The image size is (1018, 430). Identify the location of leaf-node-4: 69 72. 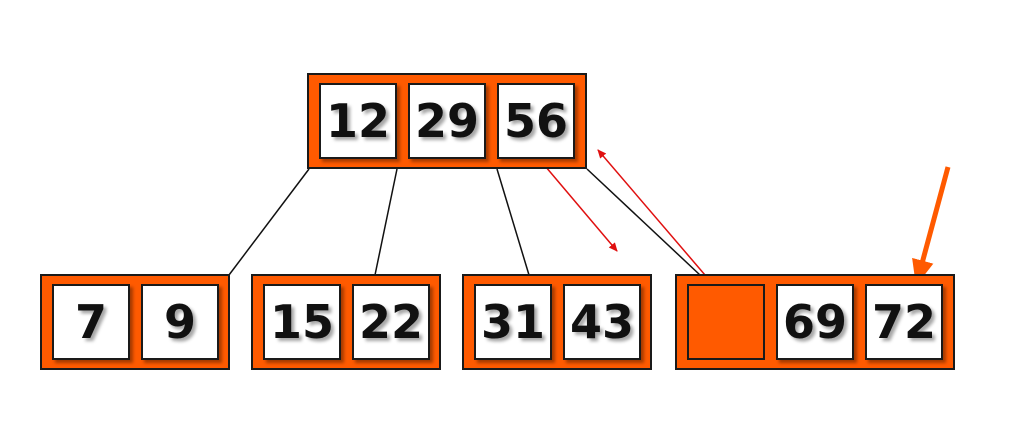
(815, 322).